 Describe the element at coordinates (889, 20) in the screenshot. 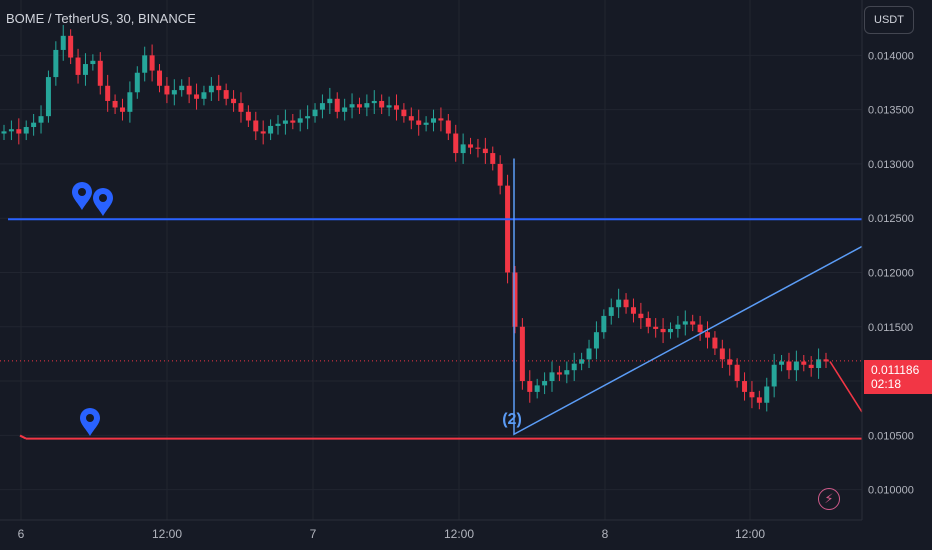

I see `currency-button: USDT` at that location.